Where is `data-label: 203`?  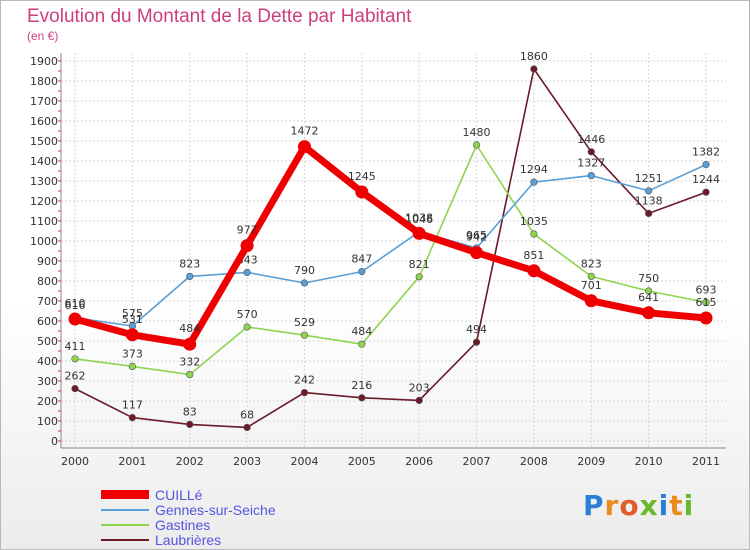 data-label: 203 is located at coordinates (419, 387).